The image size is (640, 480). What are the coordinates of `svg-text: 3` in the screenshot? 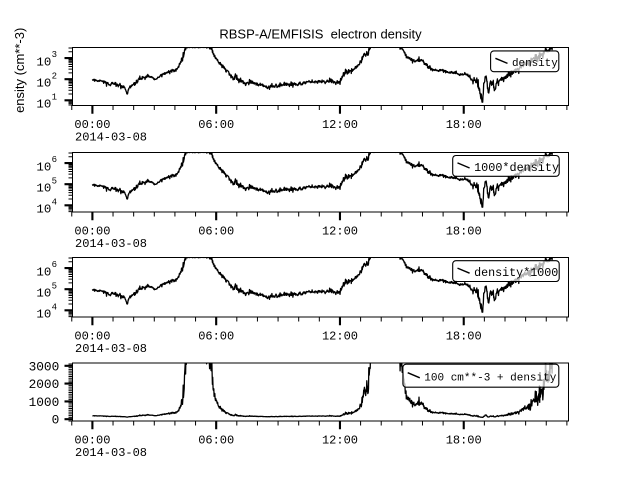 It's located at (54, 55).